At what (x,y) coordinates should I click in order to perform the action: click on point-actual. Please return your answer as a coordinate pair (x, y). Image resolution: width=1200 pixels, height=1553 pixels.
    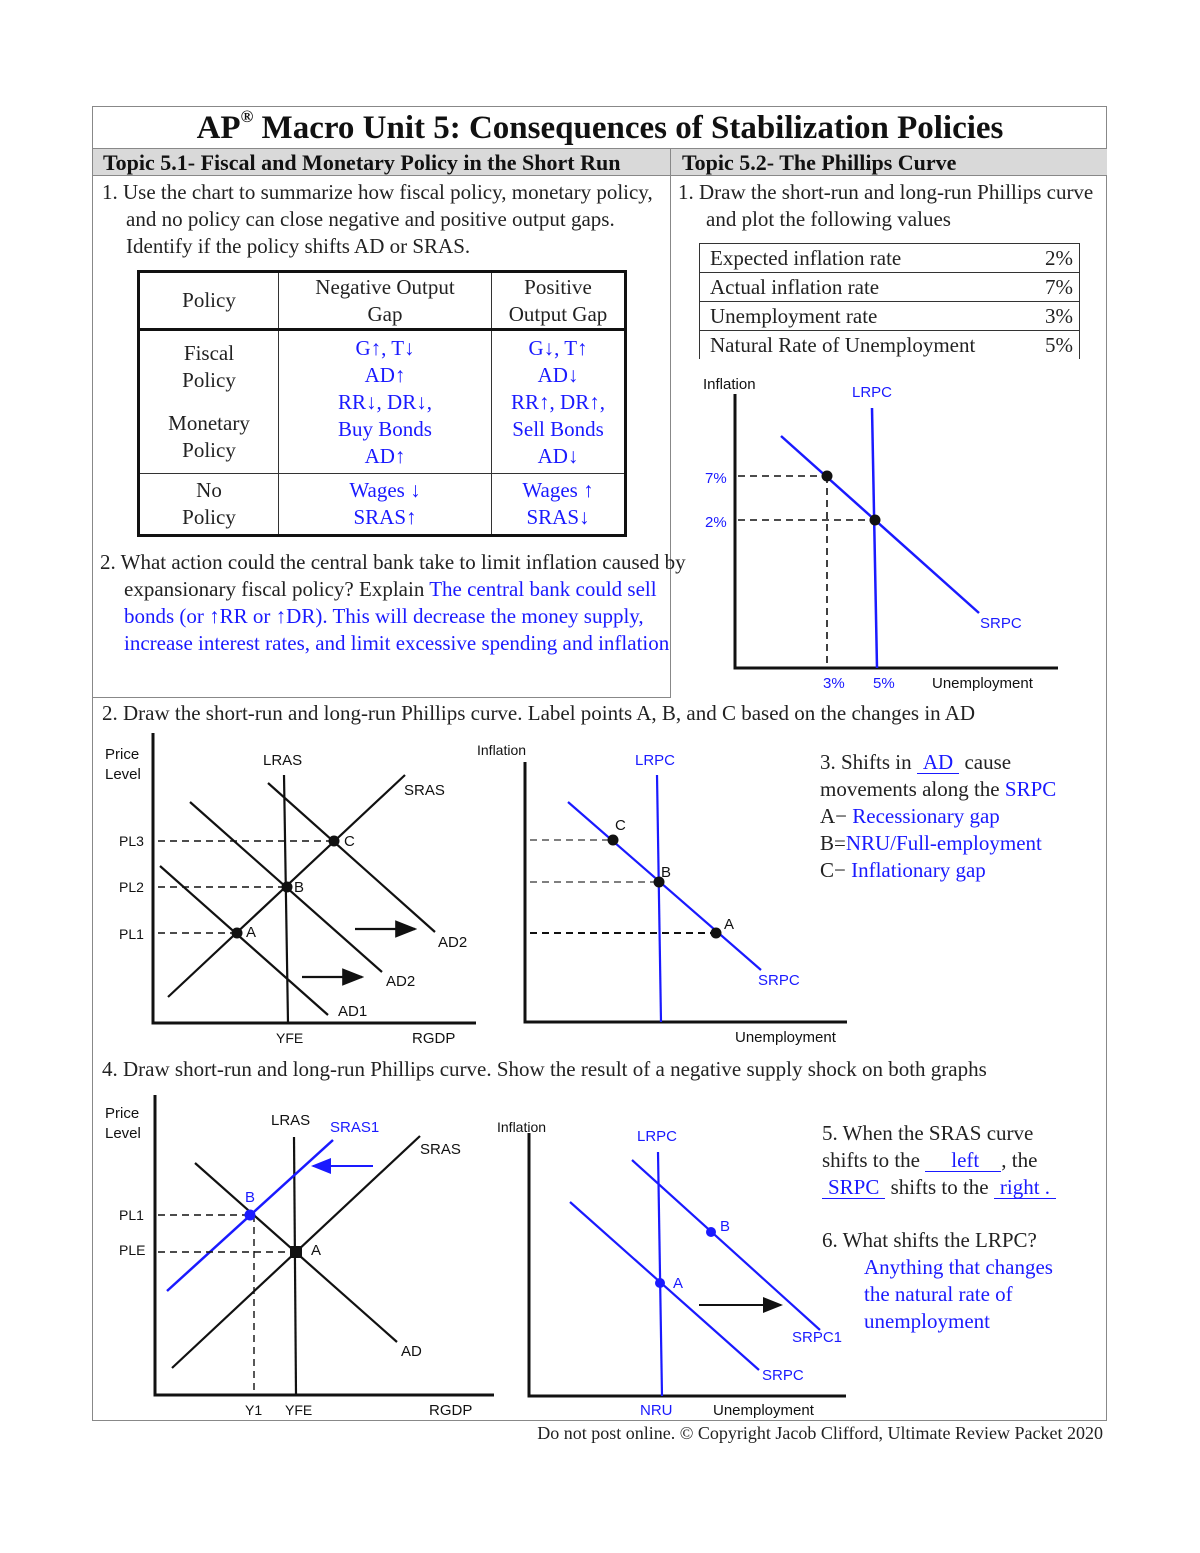
    Looking at the image, I should click on (827, 476).